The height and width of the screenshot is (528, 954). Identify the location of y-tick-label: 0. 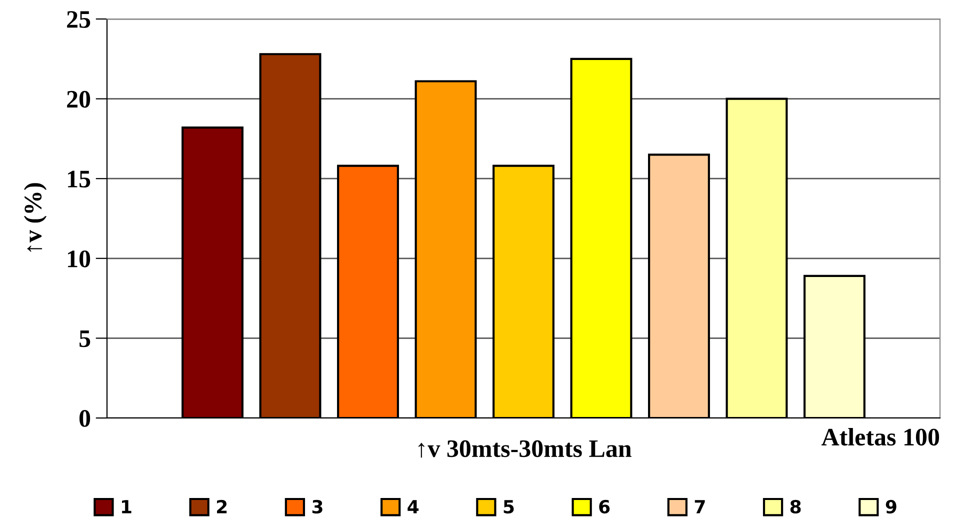
(84, 418).